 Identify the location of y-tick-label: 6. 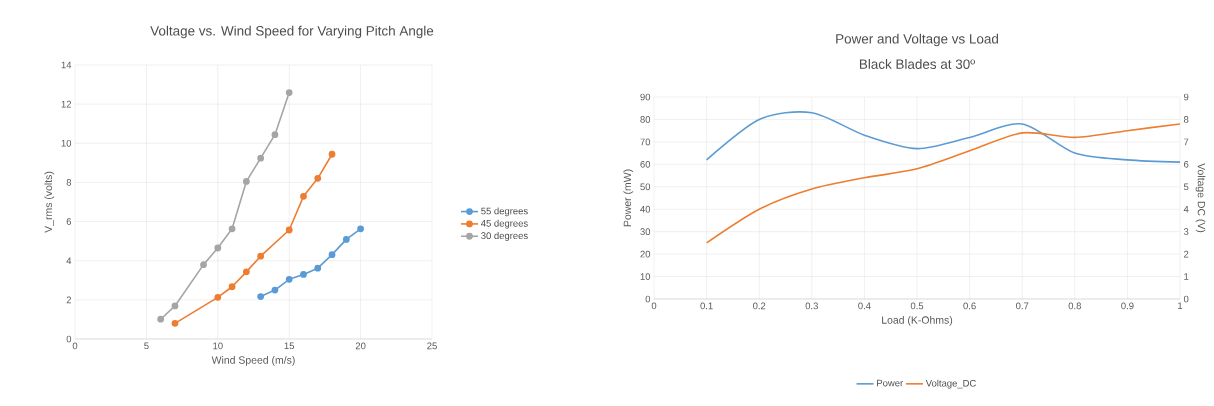
(69, 221).